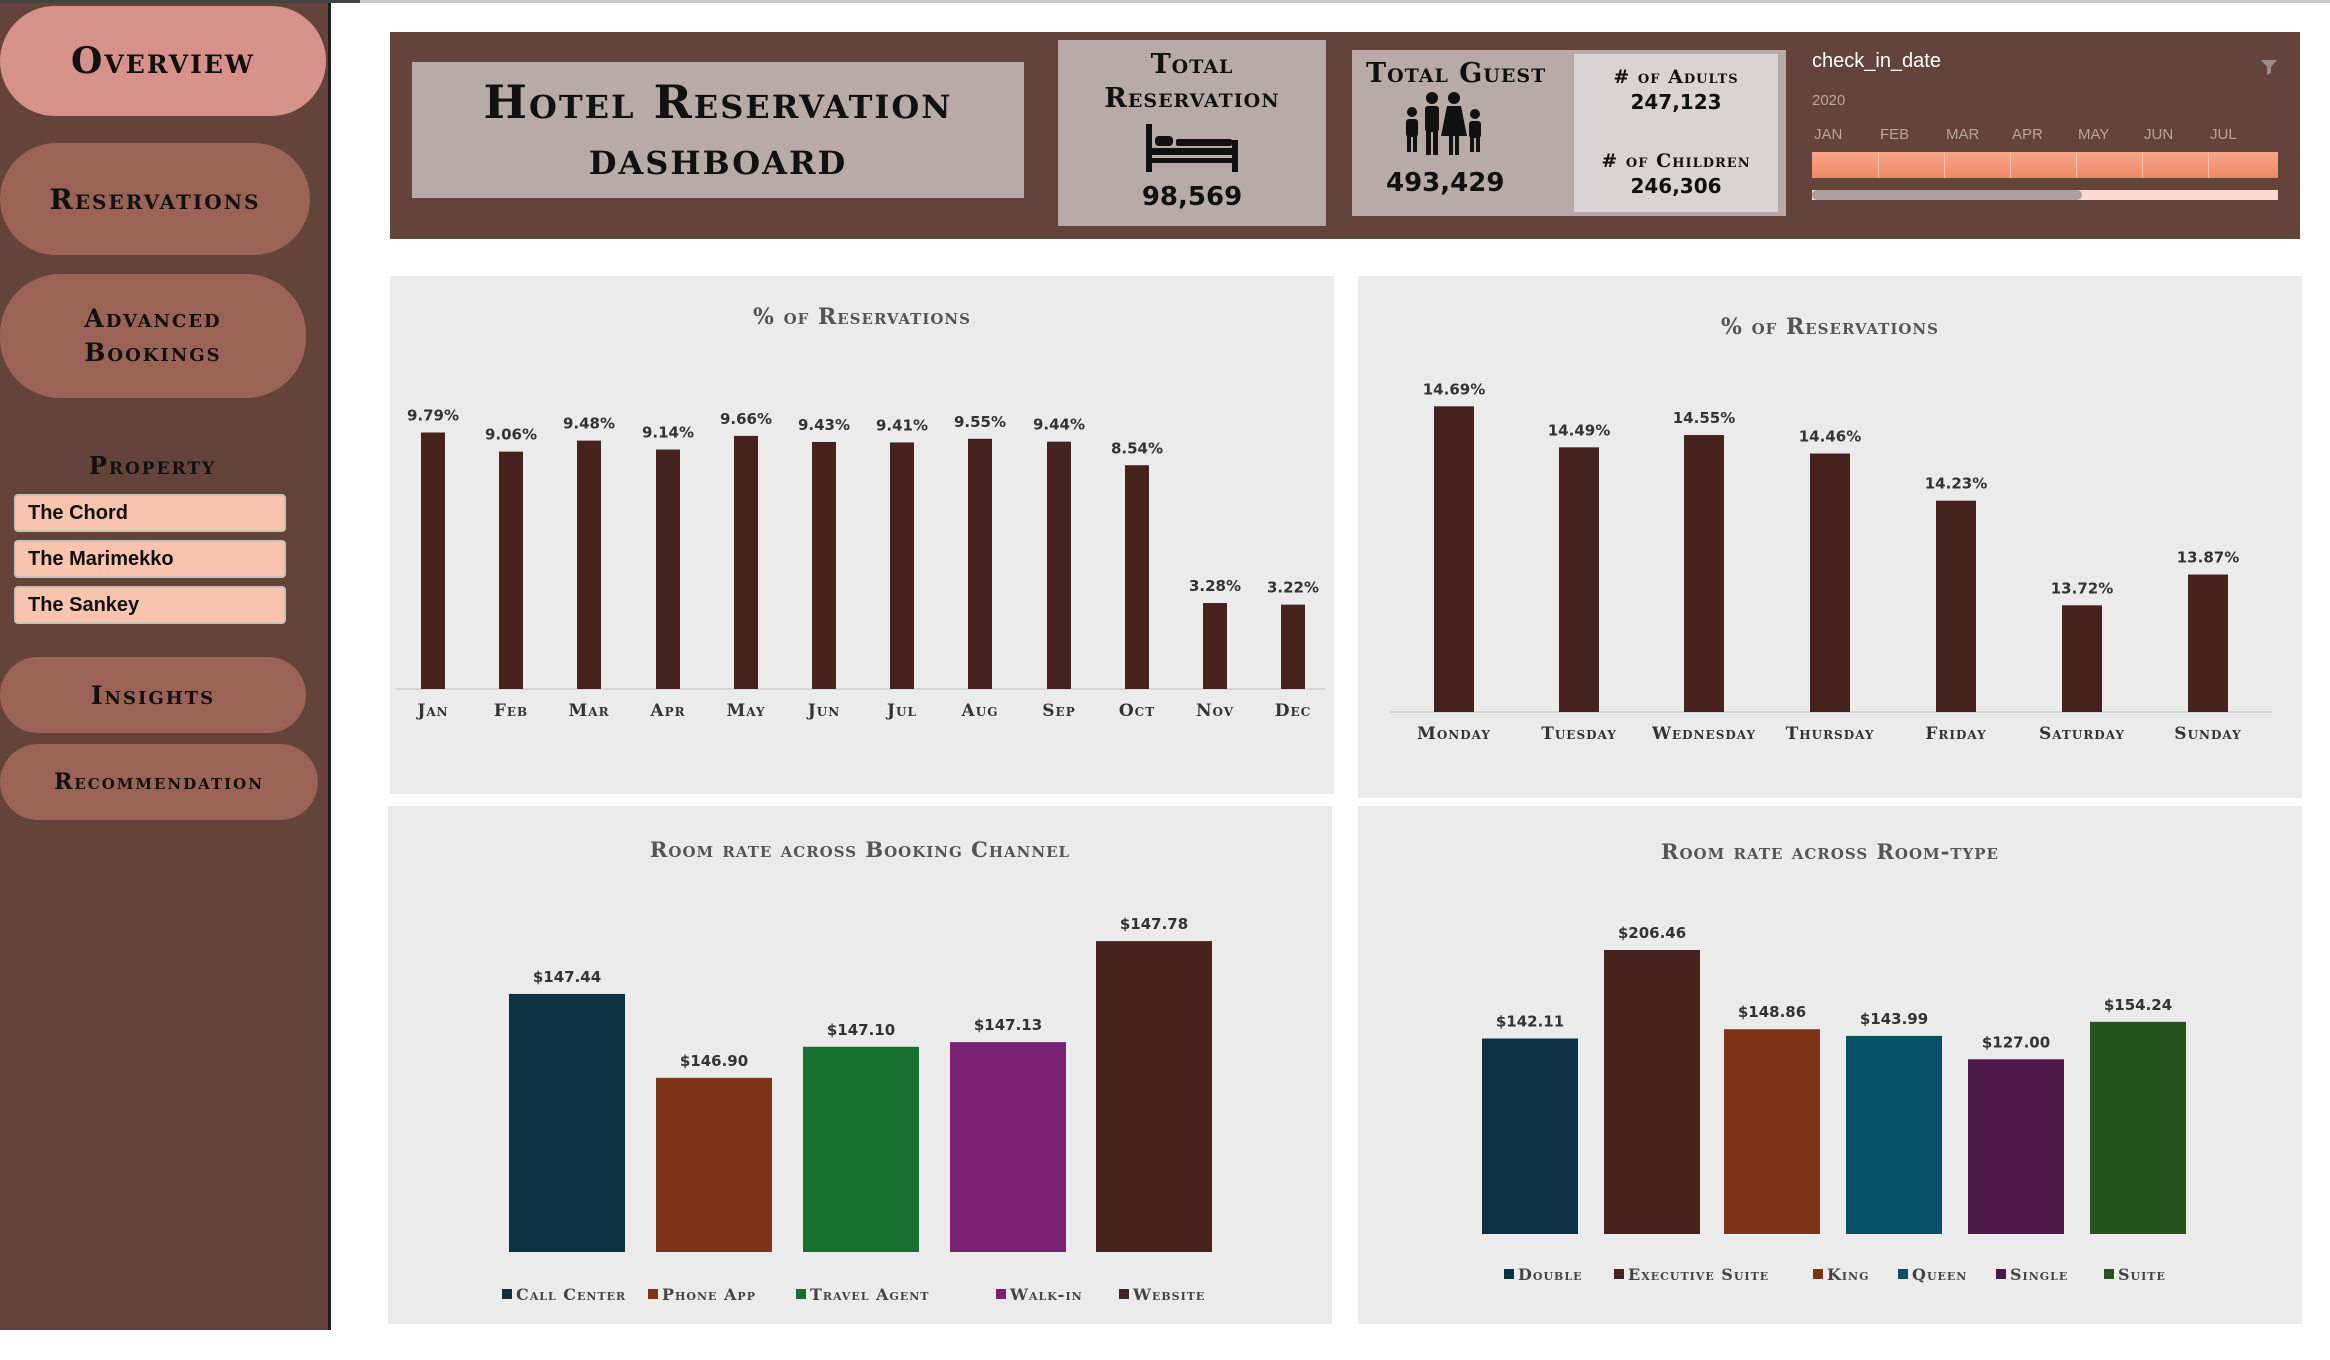 Image resolution: width=2330 pixels, height=1360 pixels. I want to click on bar-sep, so click(1059, 565).